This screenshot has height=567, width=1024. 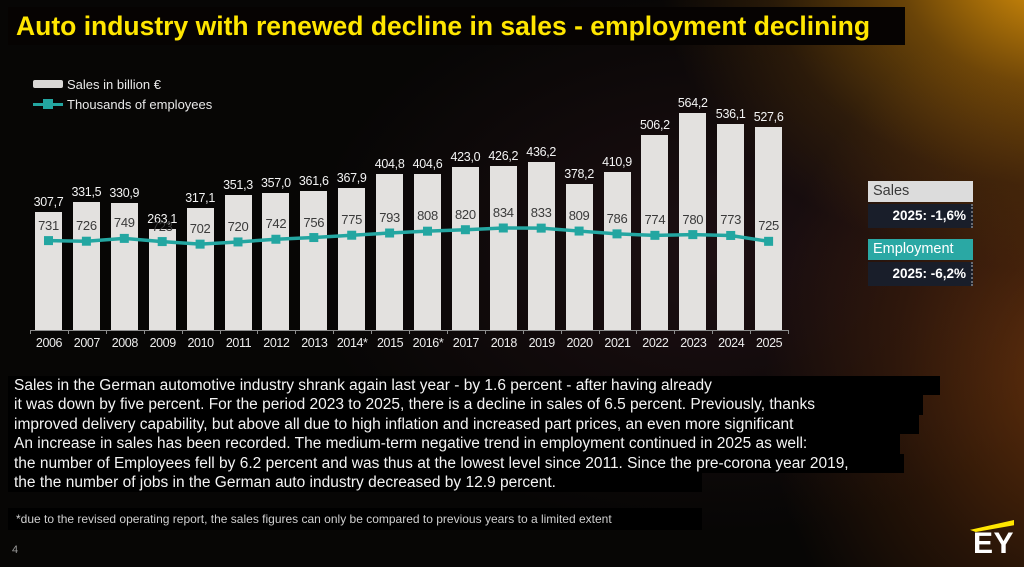 What do you see at coordinates (693, 343) in the screenshot?
I see `x-axis-label: 2023` at bounding box center [693, 343].